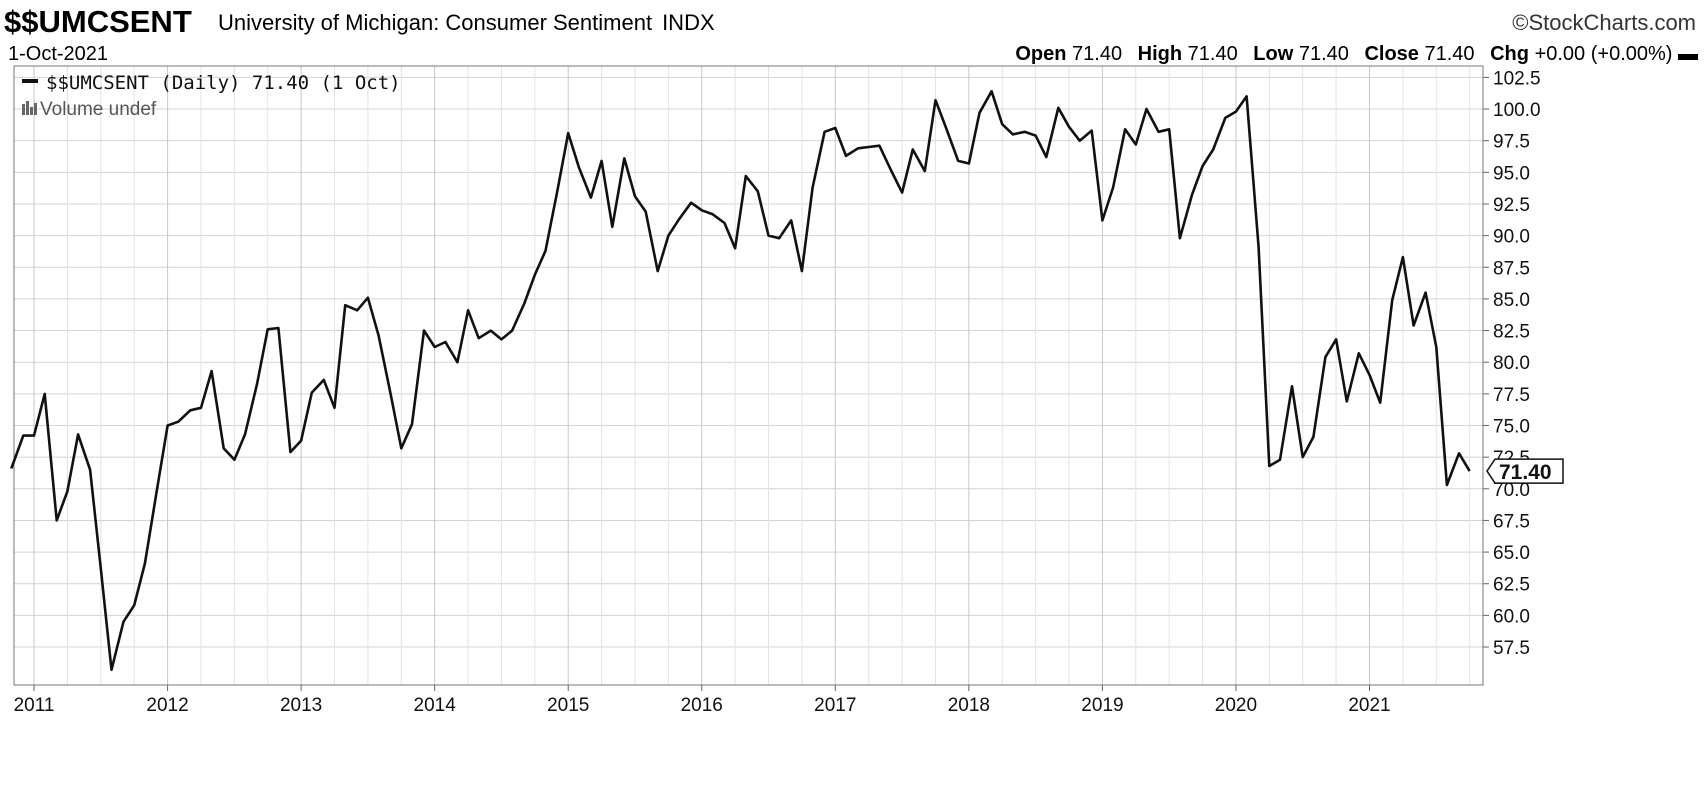  I want to click on line-legend-icon, so click(30, 81).